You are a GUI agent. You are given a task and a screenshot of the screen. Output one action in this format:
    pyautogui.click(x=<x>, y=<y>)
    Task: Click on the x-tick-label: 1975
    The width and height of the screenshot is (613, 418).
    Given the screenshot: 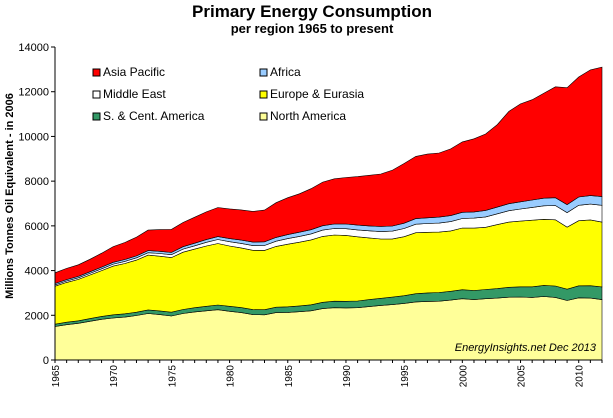 What is the action you would take?
    pyautogui.click(x=172, y=376)
    